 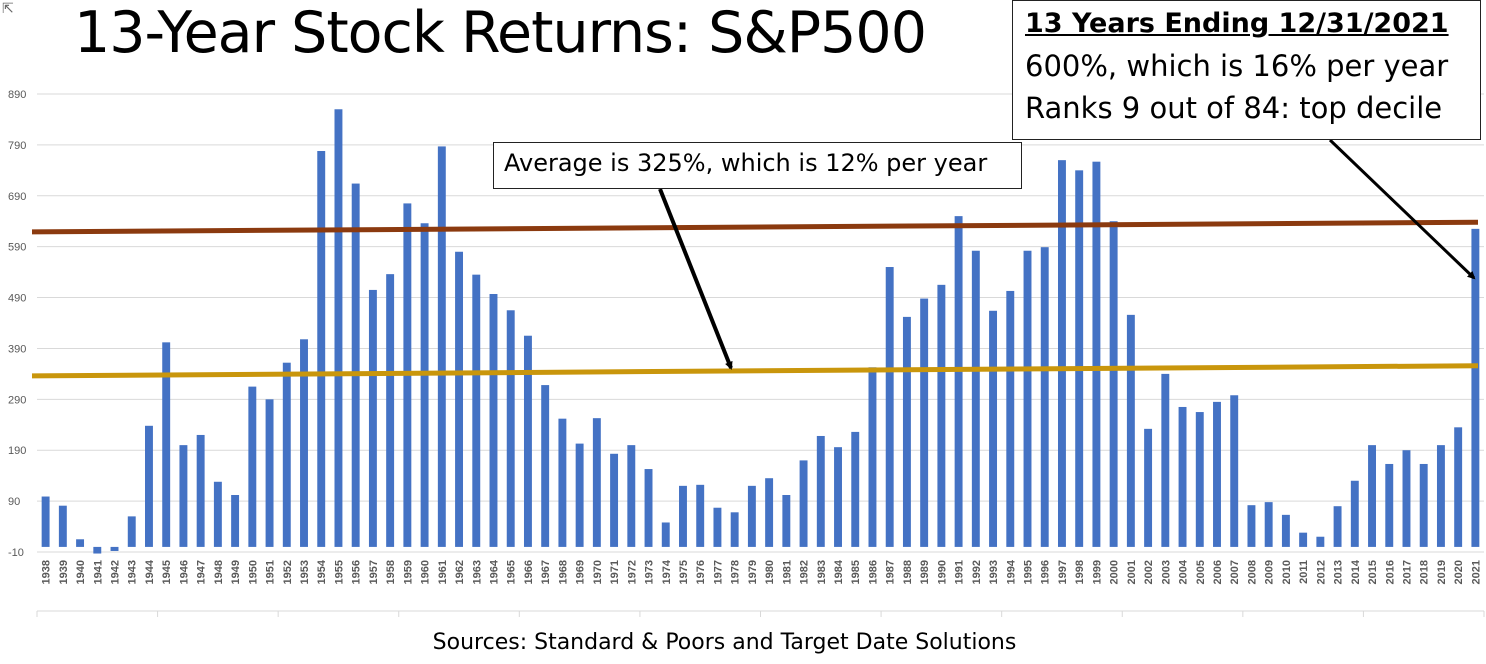 What do you see at coordinates (1459, 572) in the screenshot?
I see `x-tick-label: 2020` at bounding box center [1459, 572].